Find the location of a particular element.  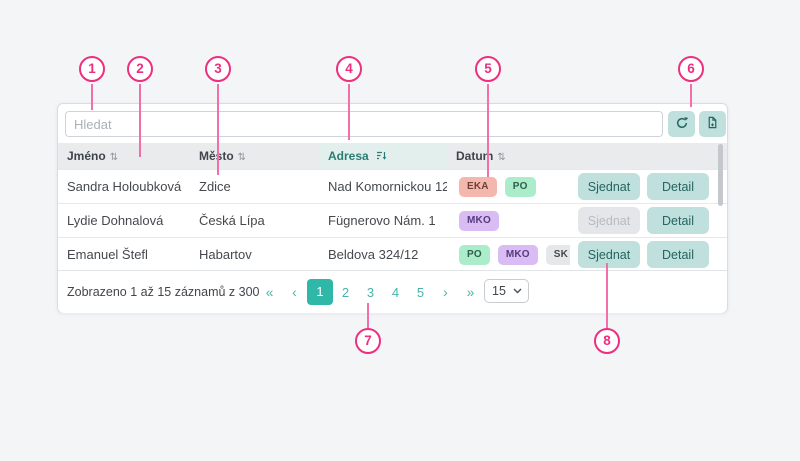

cell-address: Nad Komornickou 12 is located at coordinates (387, 186).